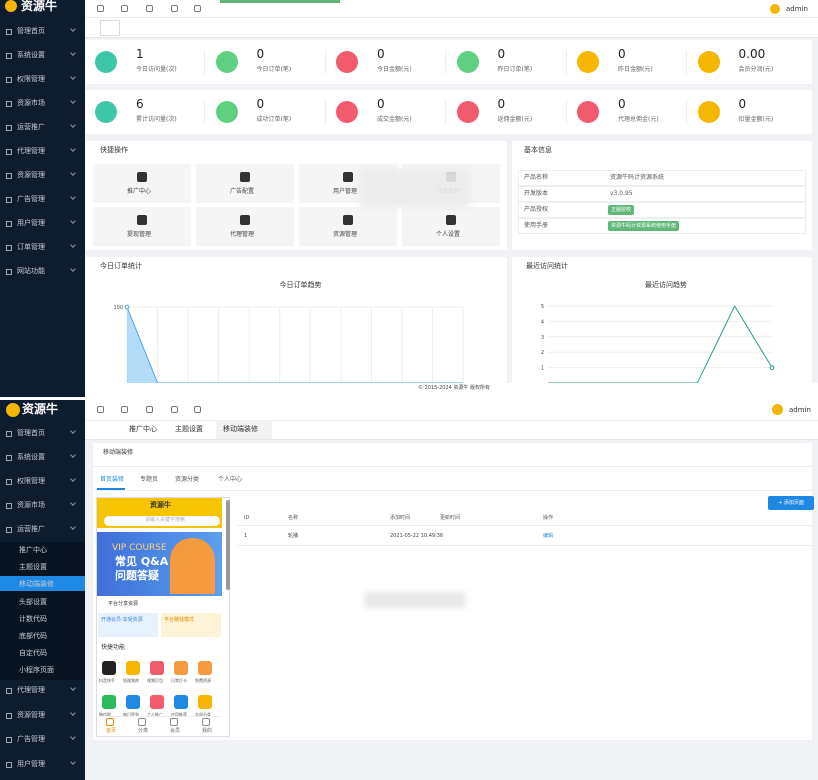 Image resolution: width=818 pixels, height=780 pixels. I want to click on panel-title: 快捷操作, so click(114, 150).